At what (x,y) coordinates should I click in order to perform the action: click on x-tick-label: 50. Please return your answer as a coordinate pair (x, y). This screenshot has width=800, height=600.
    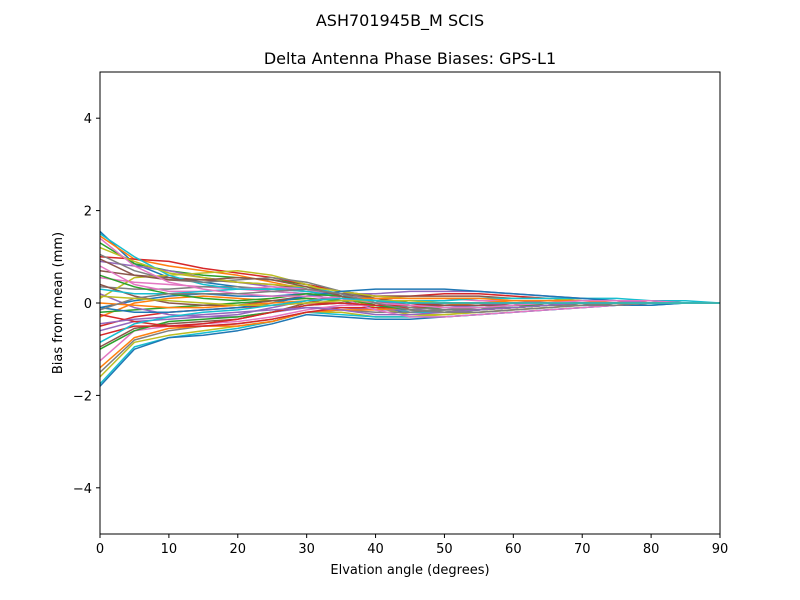
    Looking at the image, I should click on (444, 549).